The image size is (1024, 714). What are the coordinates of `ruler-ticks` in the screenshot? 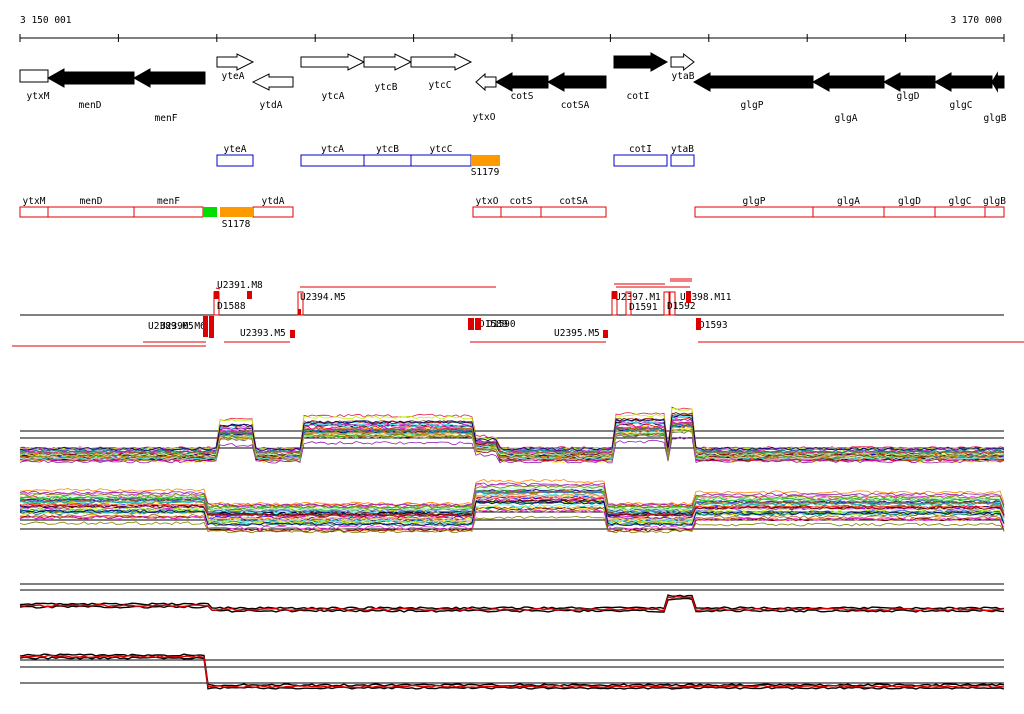 It's located at (512, 38).